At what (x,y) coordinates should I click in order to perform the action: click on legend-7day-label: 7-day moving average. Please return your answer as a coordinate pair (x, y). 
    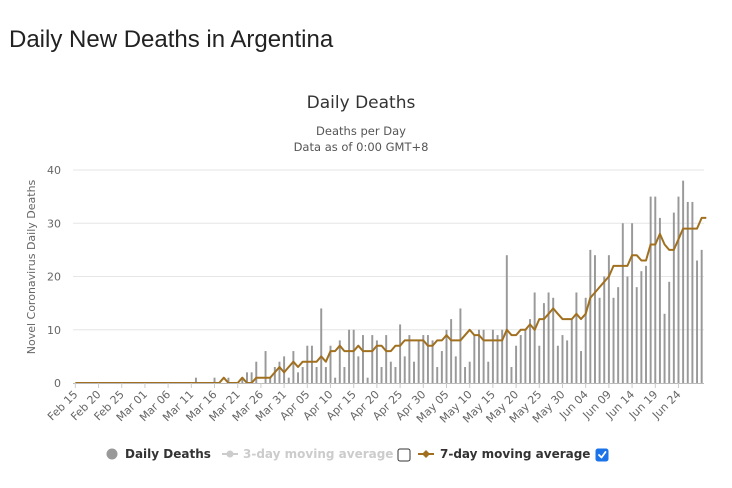
    Looking at the image, I should click on (515, 454).